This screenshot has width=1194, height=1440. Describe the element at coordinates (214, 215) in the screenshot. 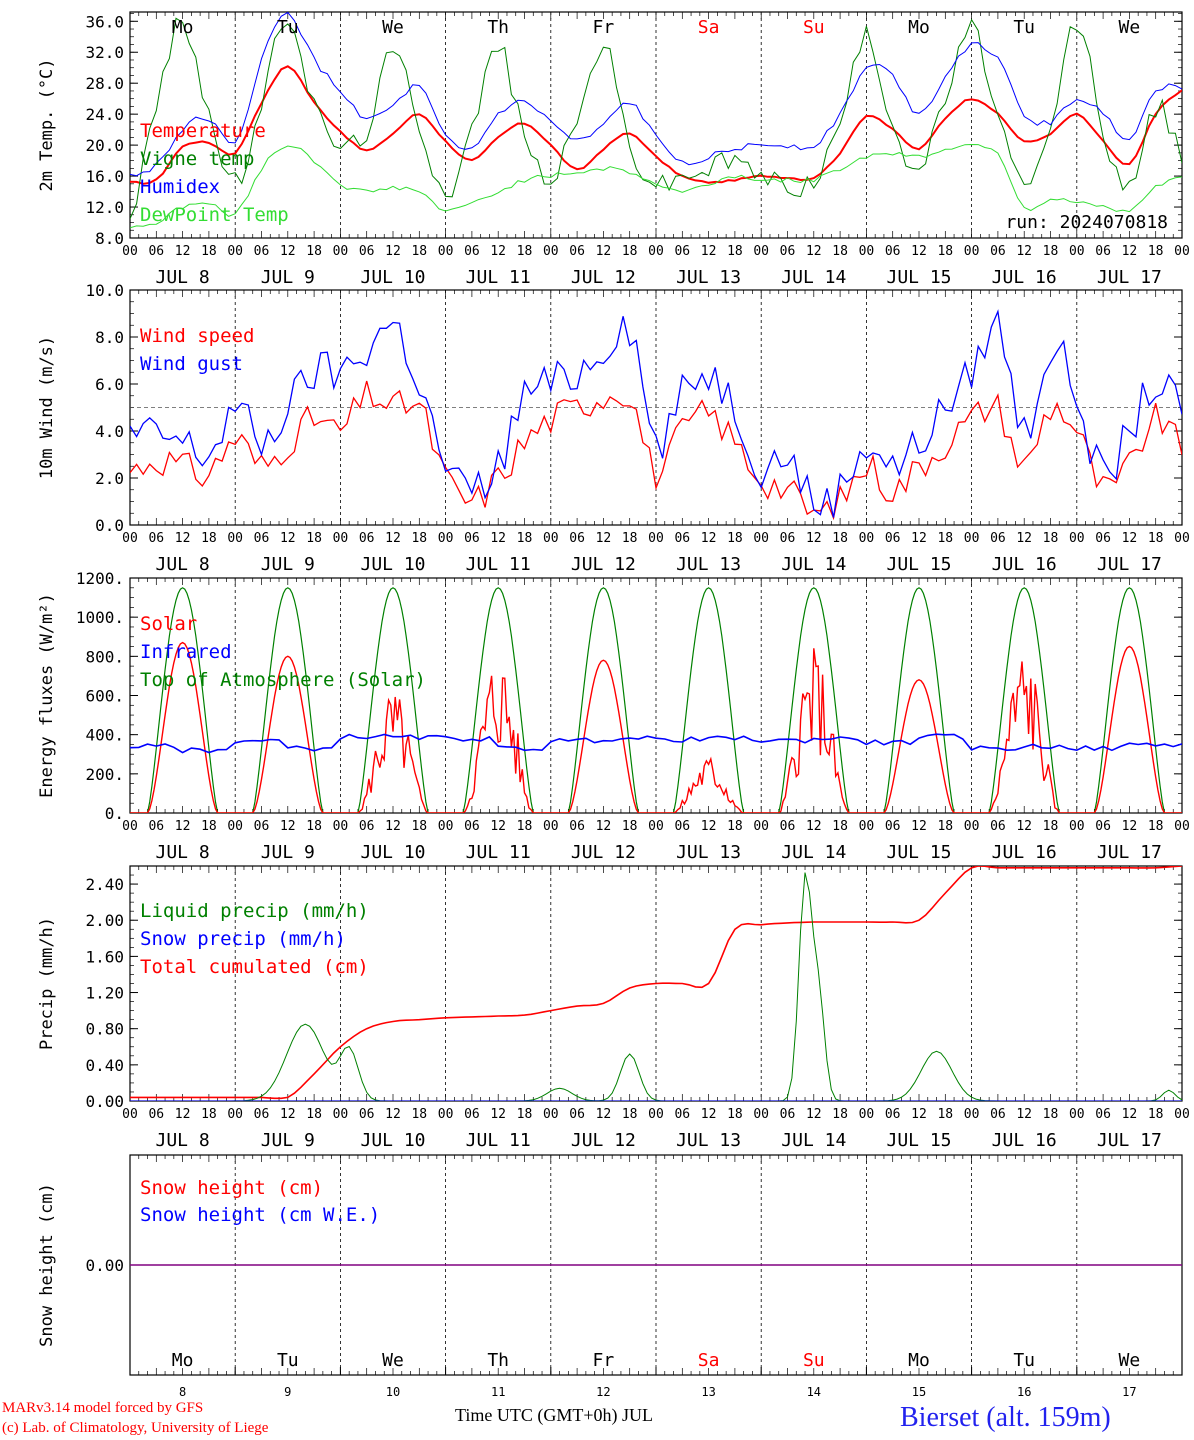

I see `legend-entry: DewPoint Temp` at that location.